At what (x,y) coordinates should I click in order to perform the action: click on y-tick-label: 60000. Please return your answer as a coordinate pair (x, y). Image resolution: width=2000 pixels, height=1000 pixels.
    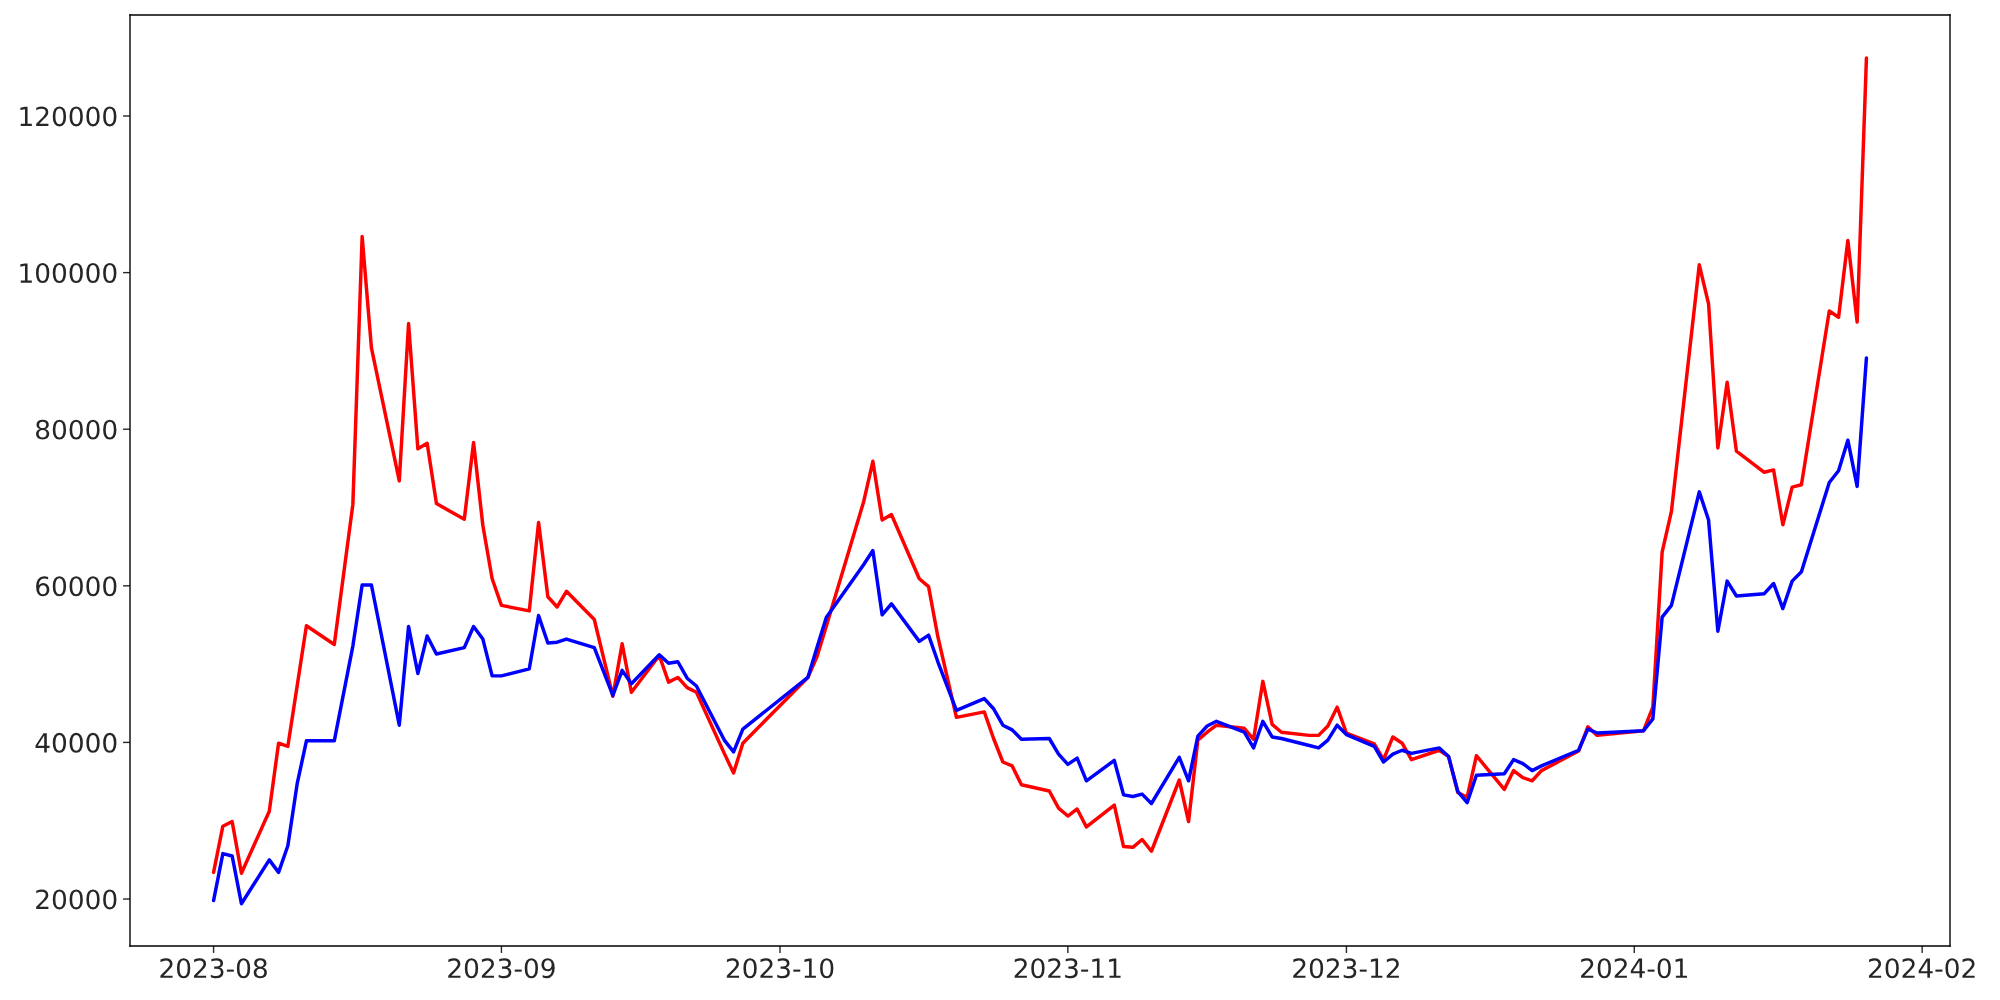
    Looking at the image, I should click on (76, 586).